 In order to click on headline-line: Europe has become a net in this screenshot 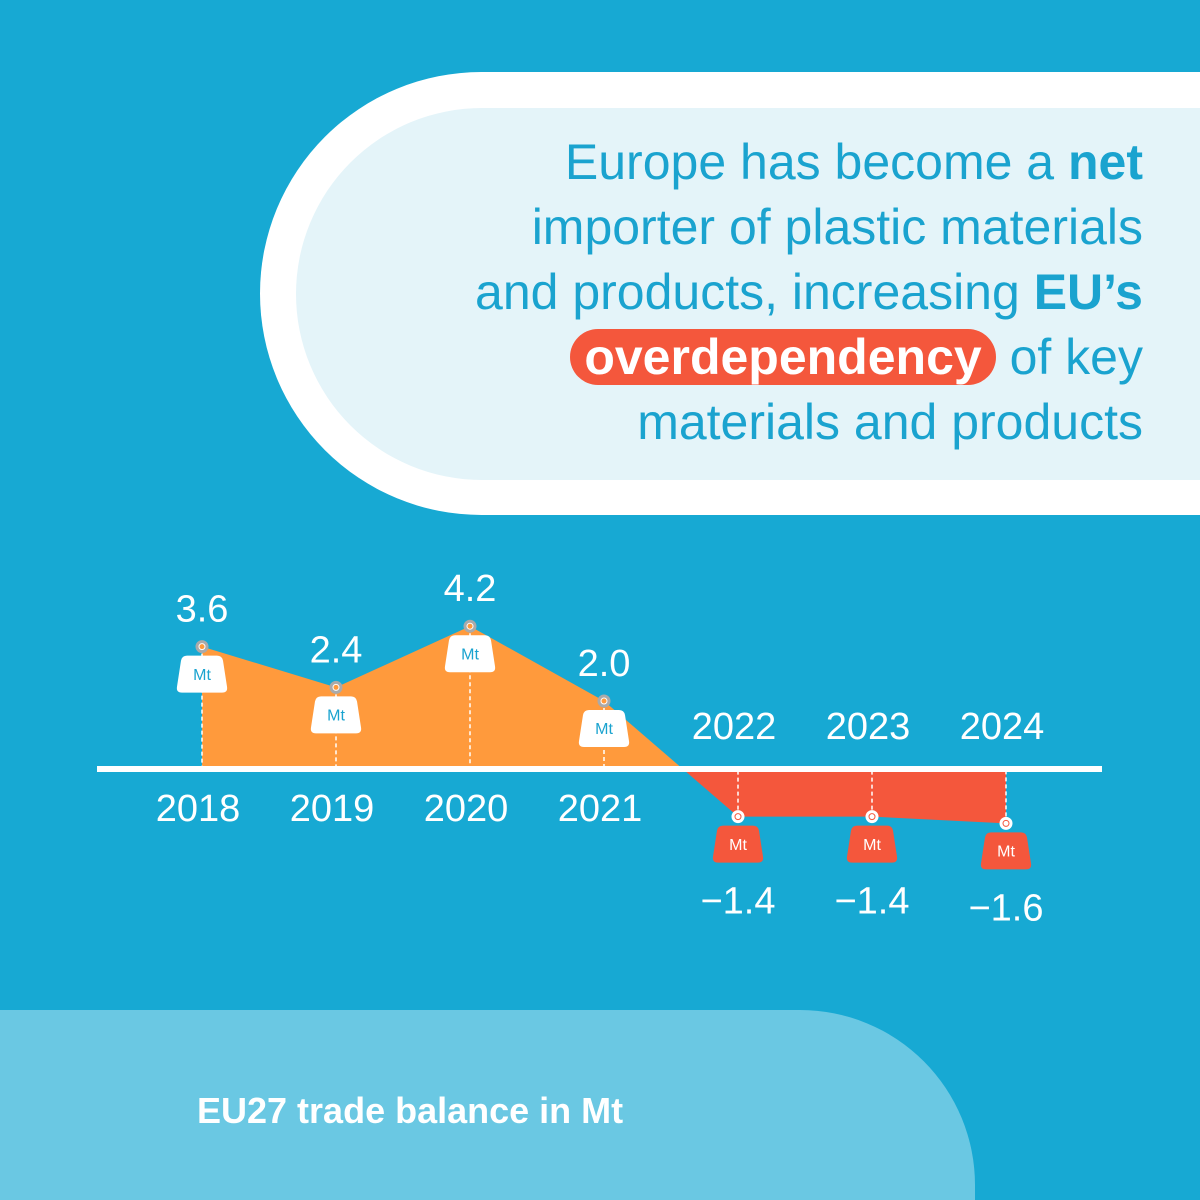, I will do `click(693, 162)`.